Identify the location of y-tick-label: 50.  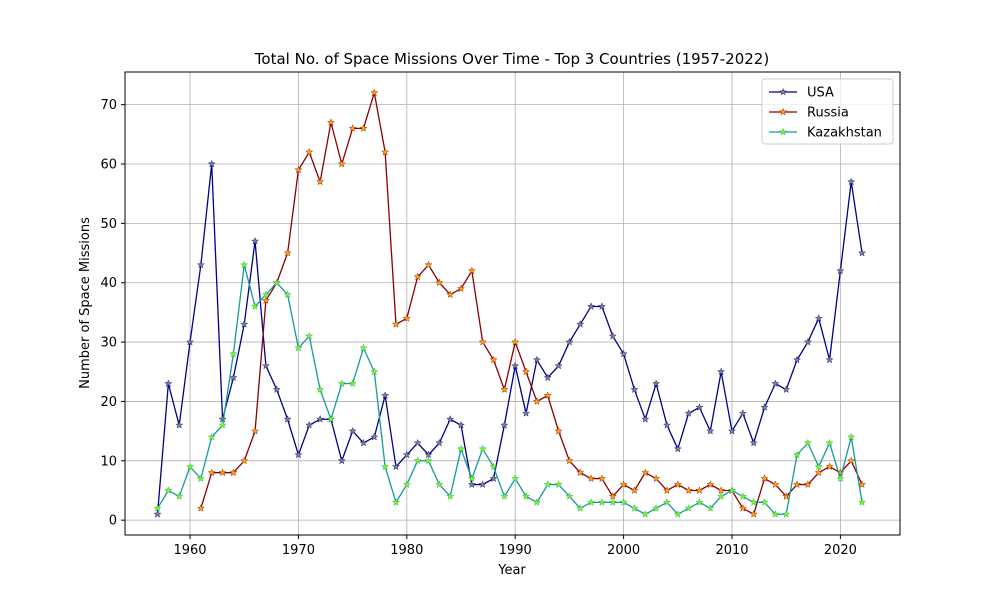
(108, 224).